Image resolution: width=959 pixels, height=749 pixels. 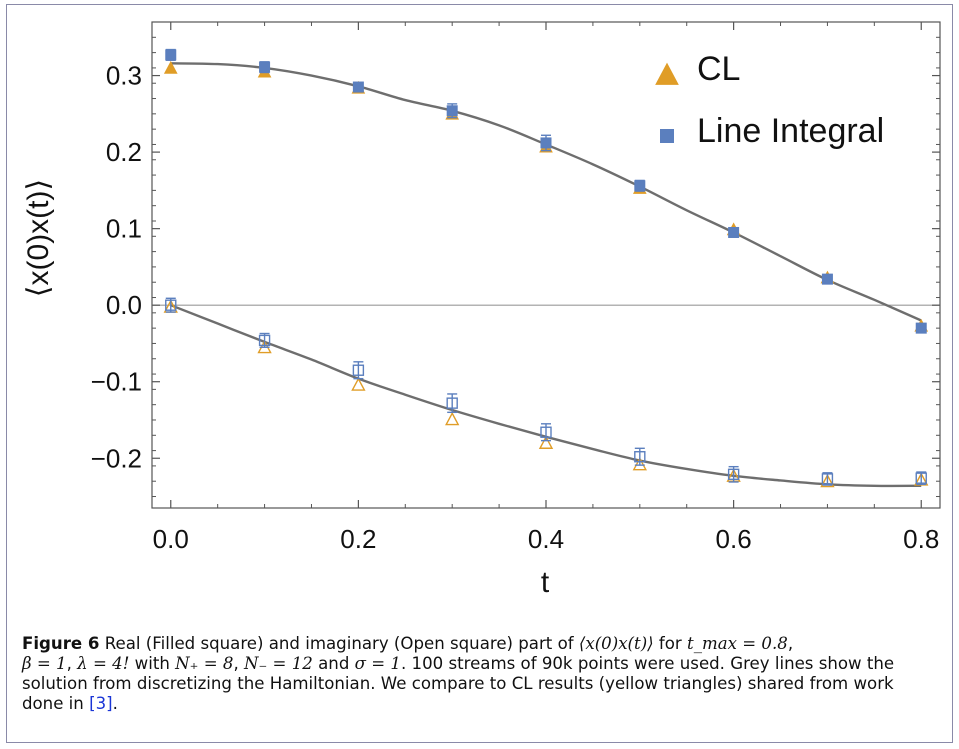 I want to click on caption-text: ., so click(x=115, y=703).